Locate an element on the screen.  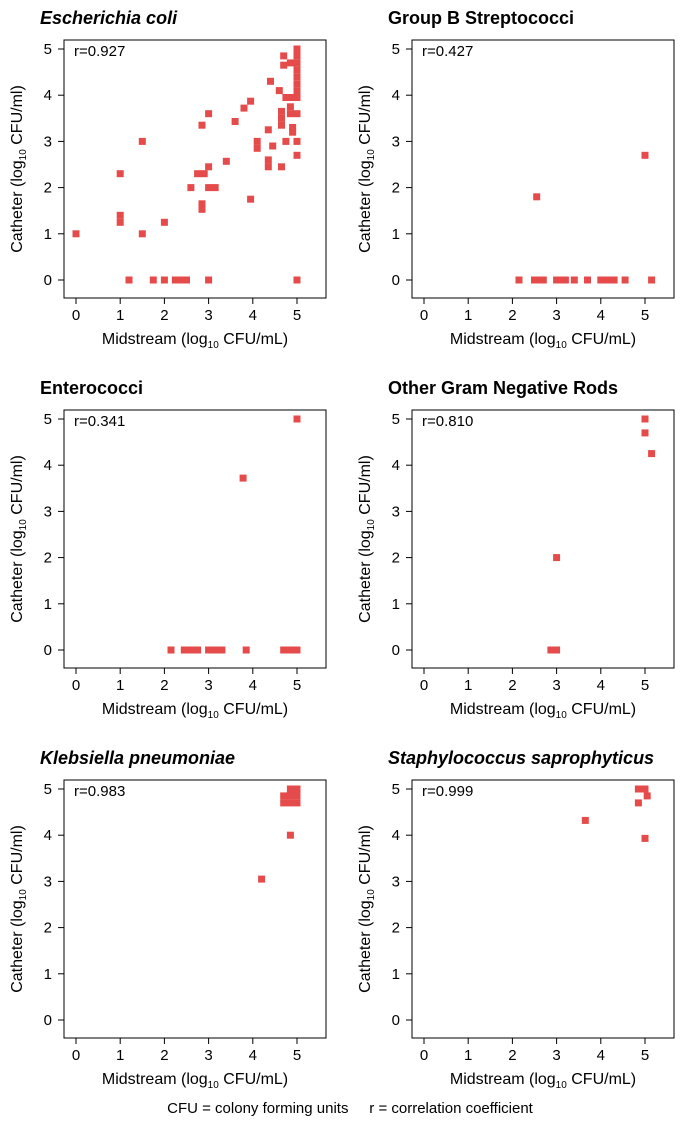
y-tick-label: 5 is located at coordinates (48, 419).